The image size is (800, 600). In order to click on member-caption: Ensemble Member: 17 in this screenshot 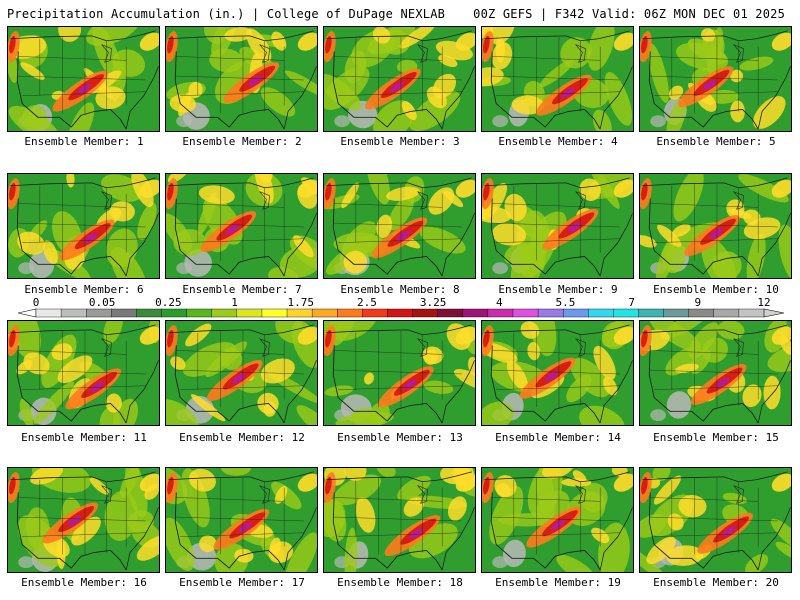, I will do `click(242, 582)`.